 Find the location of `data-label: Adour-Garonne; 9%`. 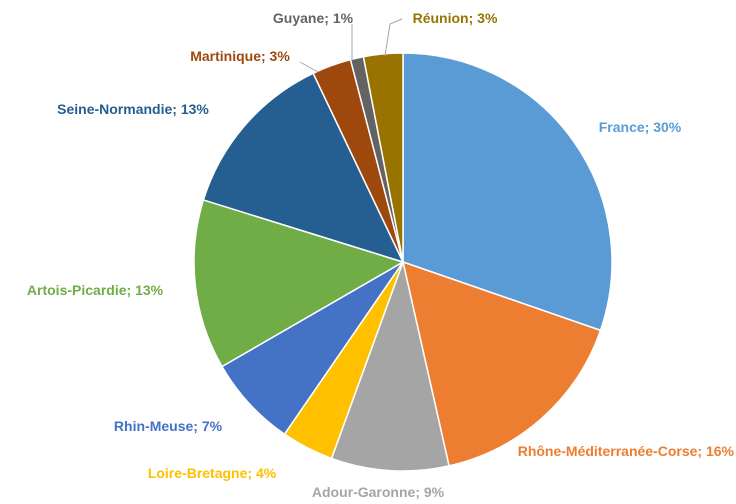

data-label: Adour-Garonne; 9% is located at coordinates (378, 492).